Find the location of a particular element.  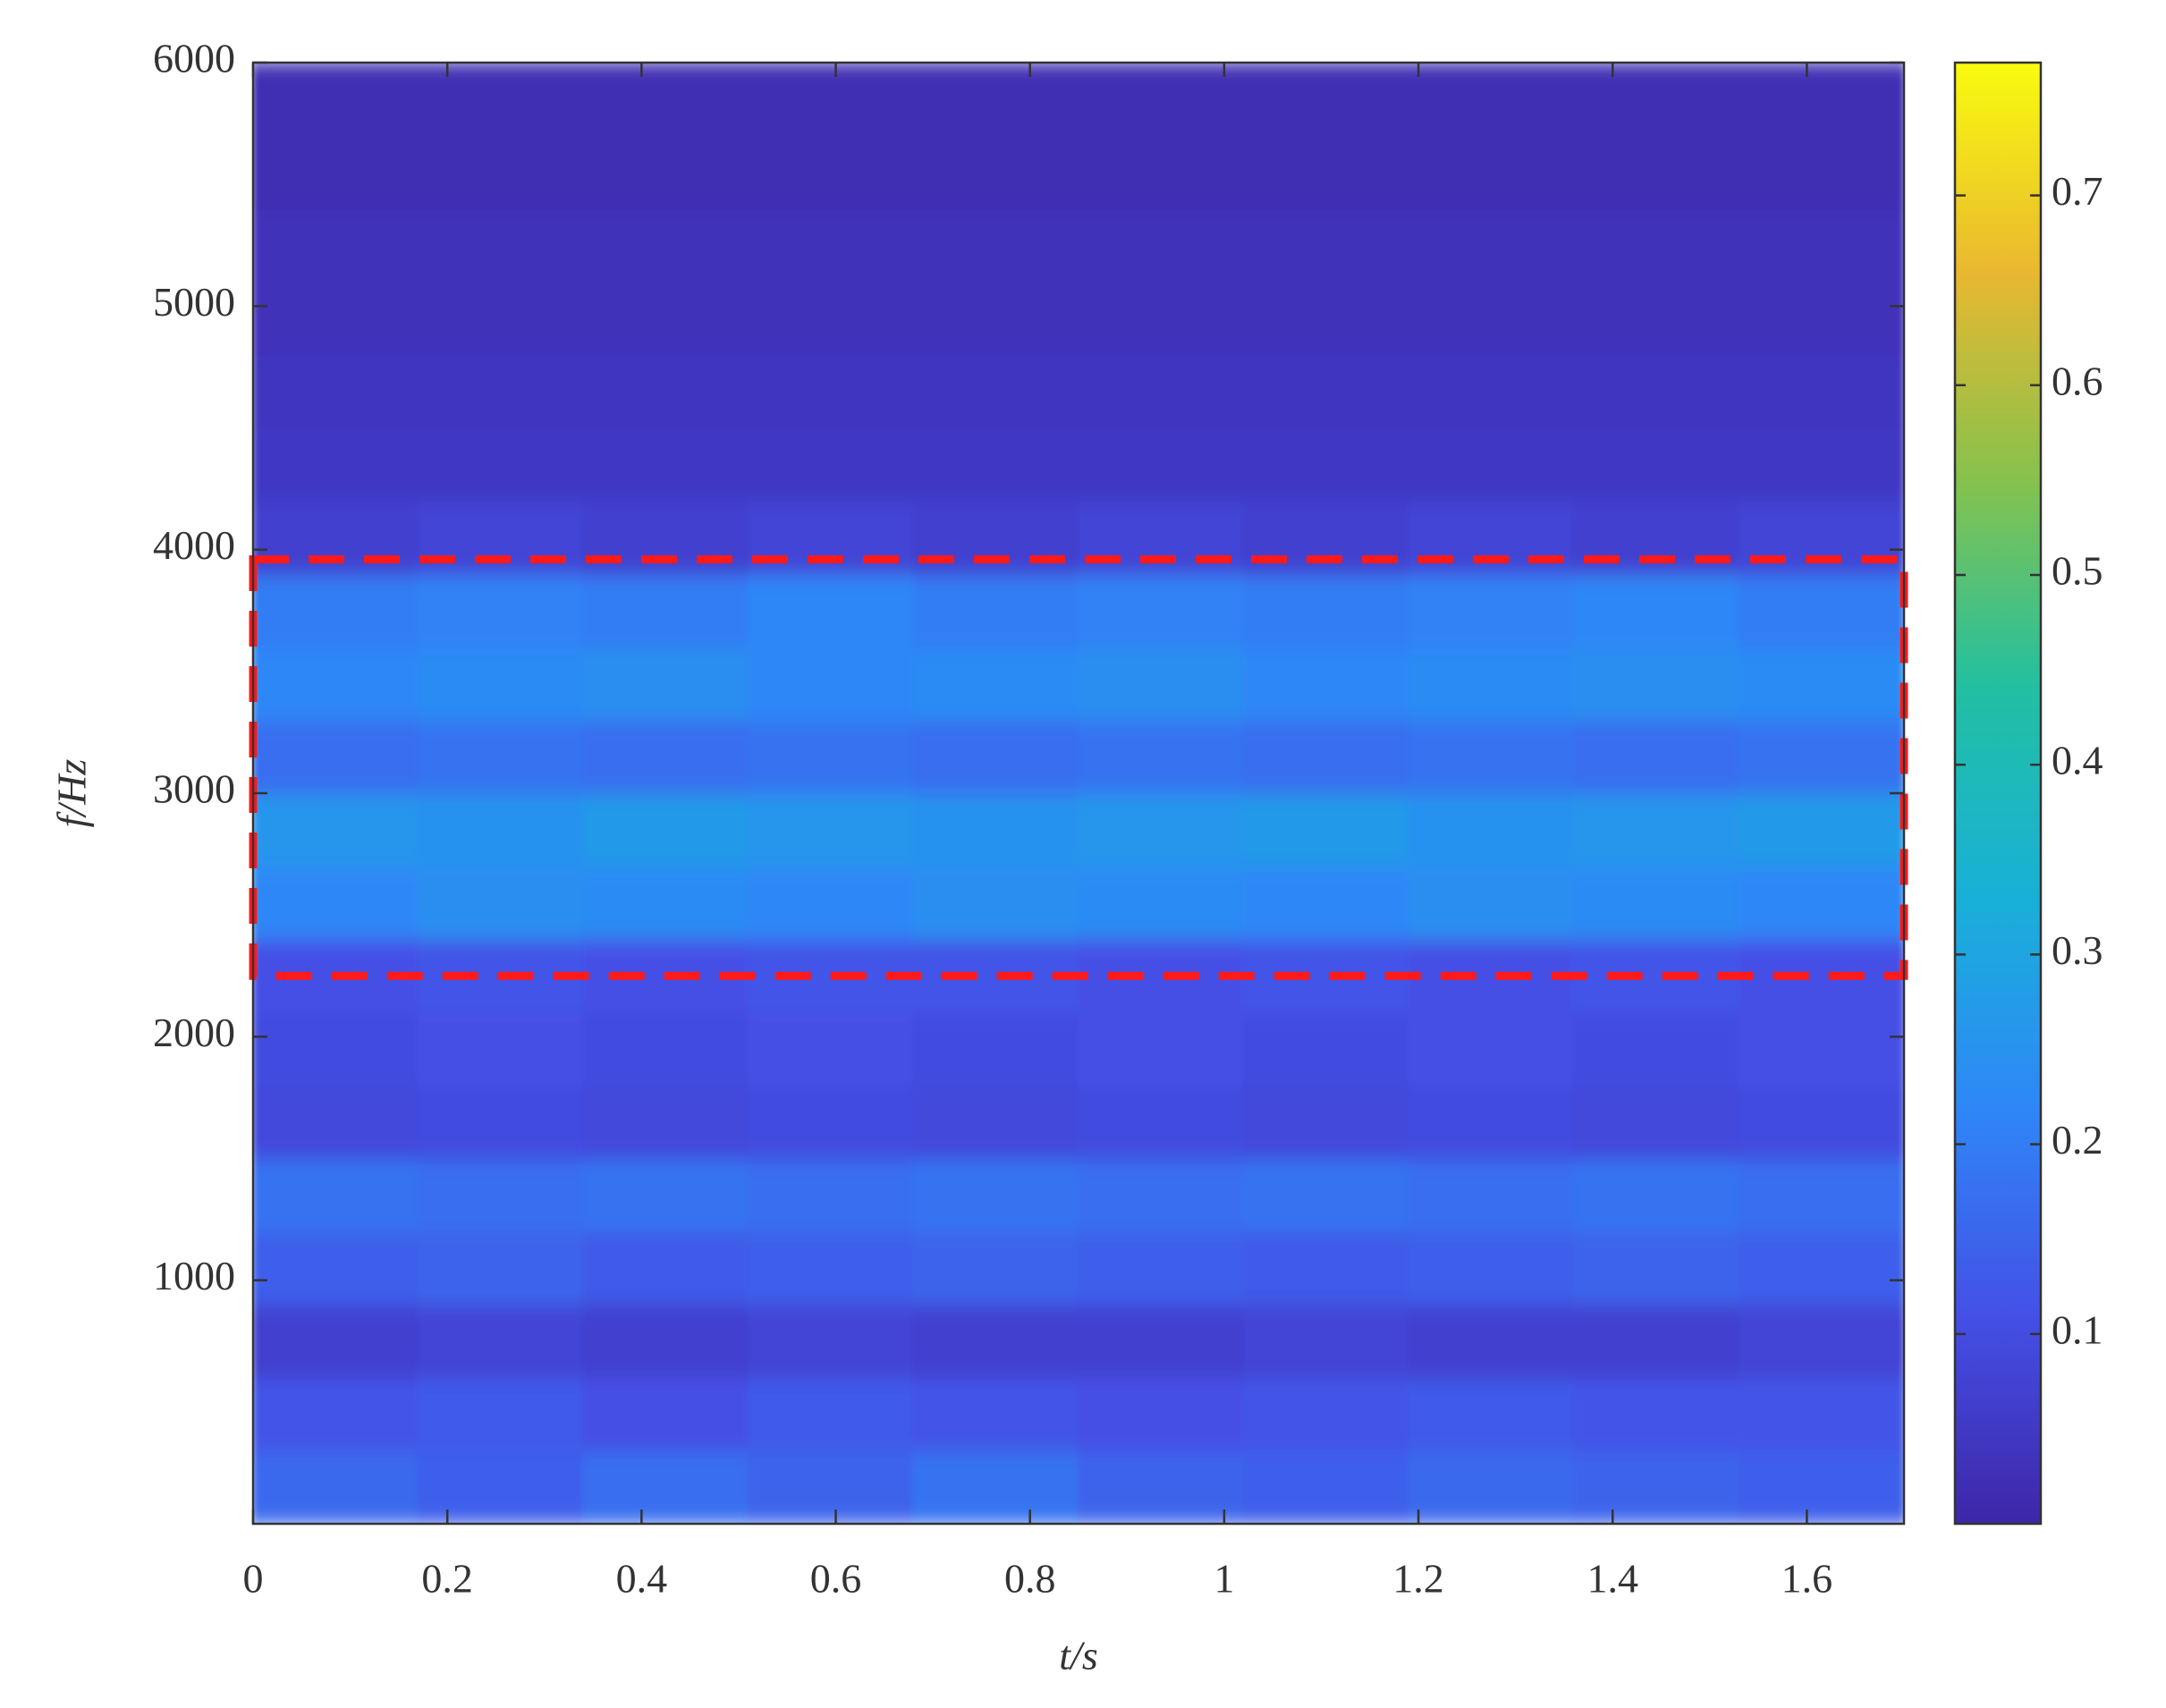

x-tick-label: 0.8 is located at coordinates (1030, 1579).